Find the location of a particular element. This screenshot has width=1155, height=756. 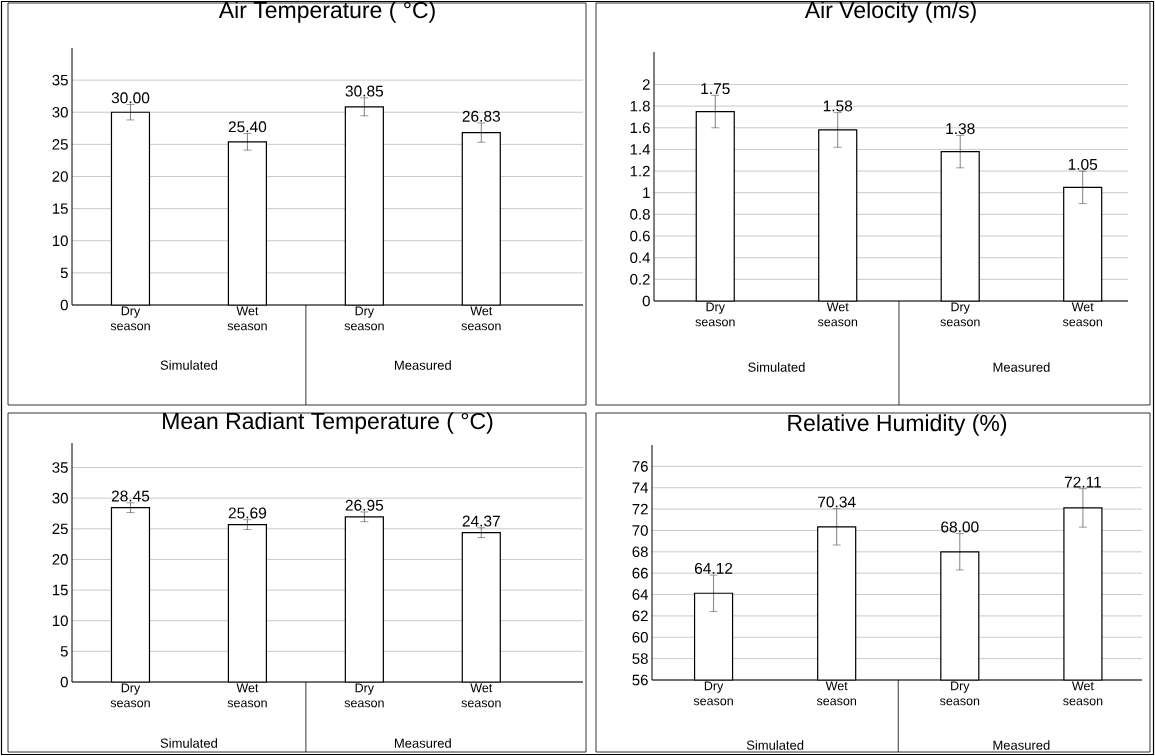

y-tick-label: 1.6 is located at coordinates (640, 128).